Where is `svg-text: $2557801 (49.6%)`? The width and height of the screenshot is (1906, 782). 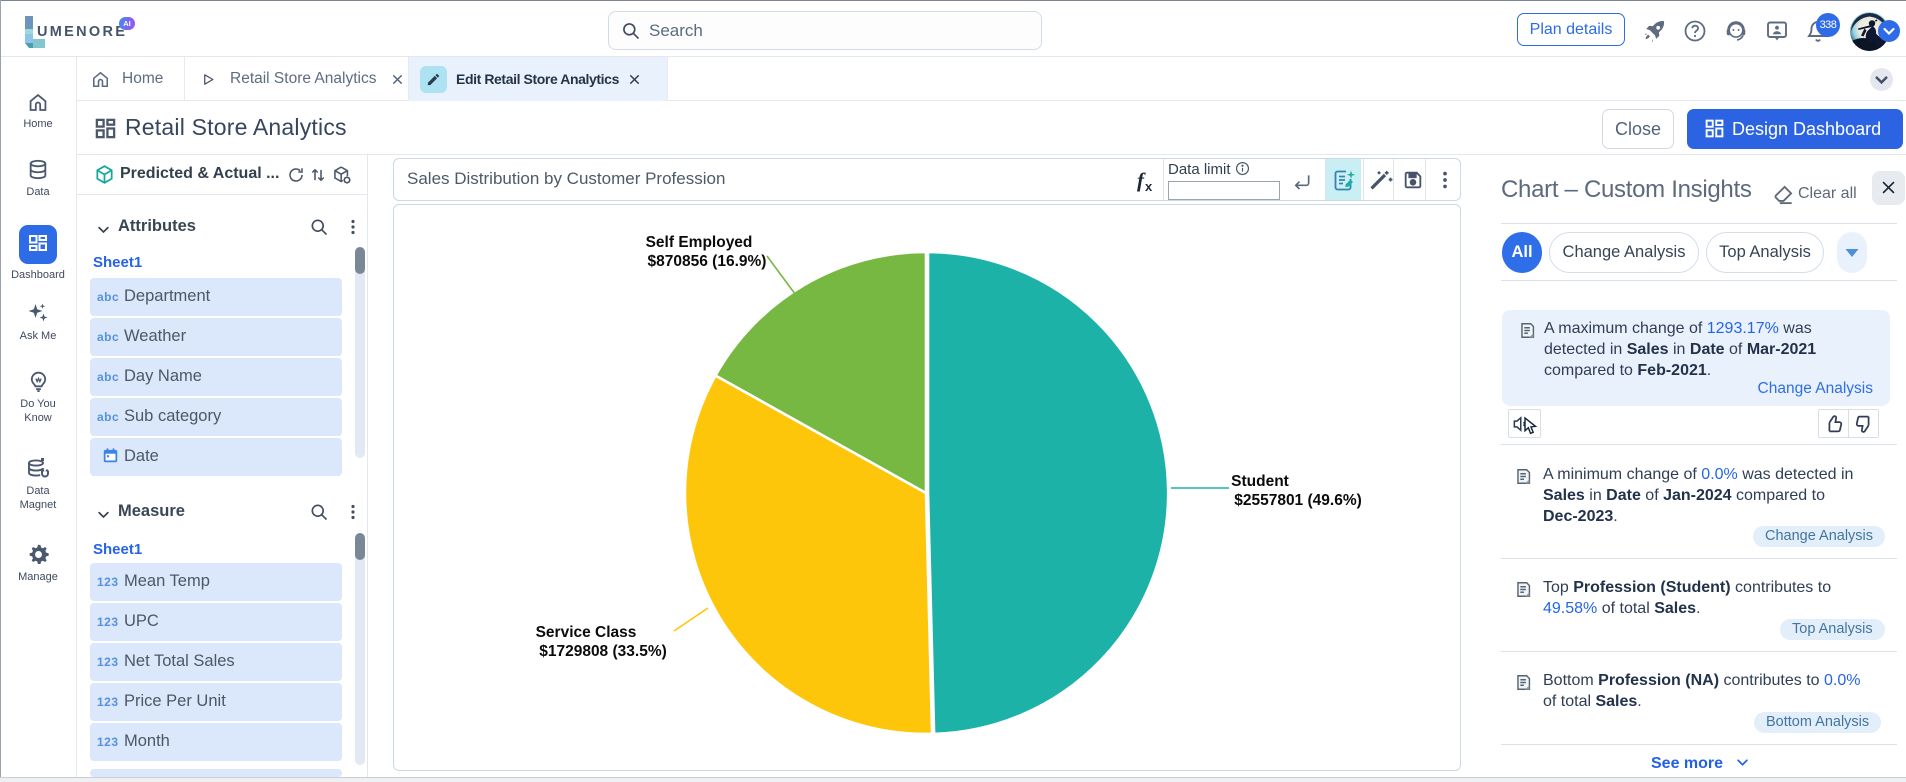 svg-text: $2557801 (49.6%) is located at coordinates (1298, 500).